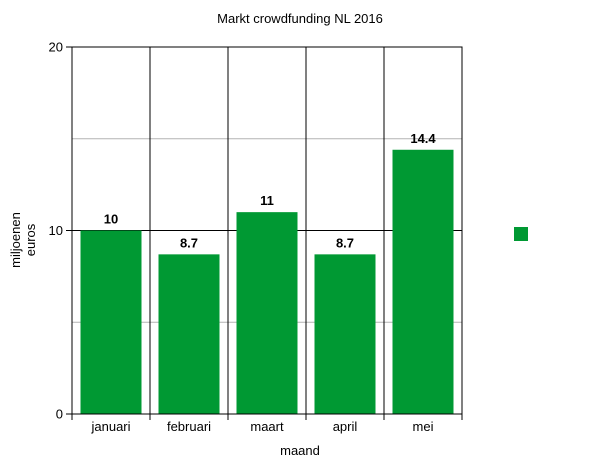  Describe the element at coordinates (59, 414) in the screenshot. I see `y-tick-label: 0` at that location.